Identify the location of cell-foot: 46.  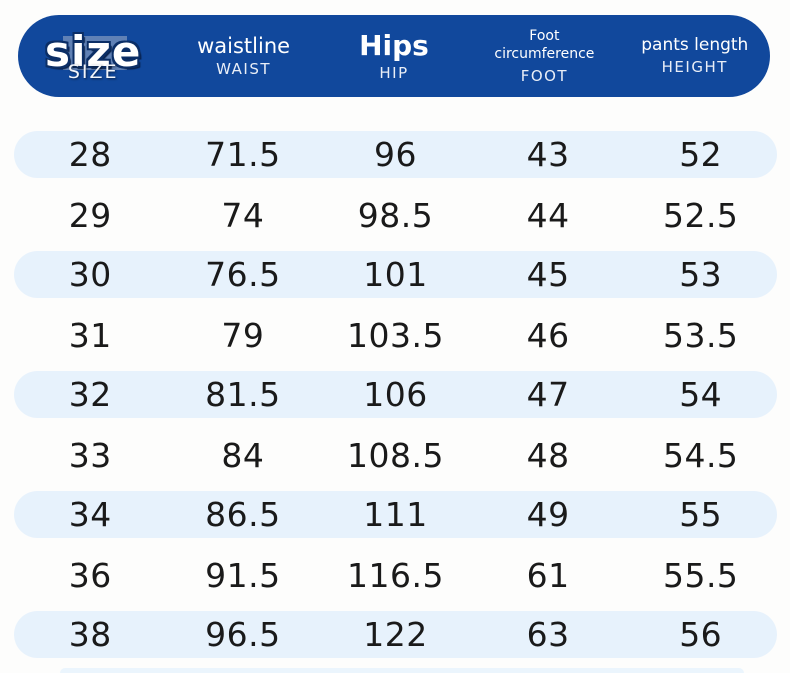
(548, 335).